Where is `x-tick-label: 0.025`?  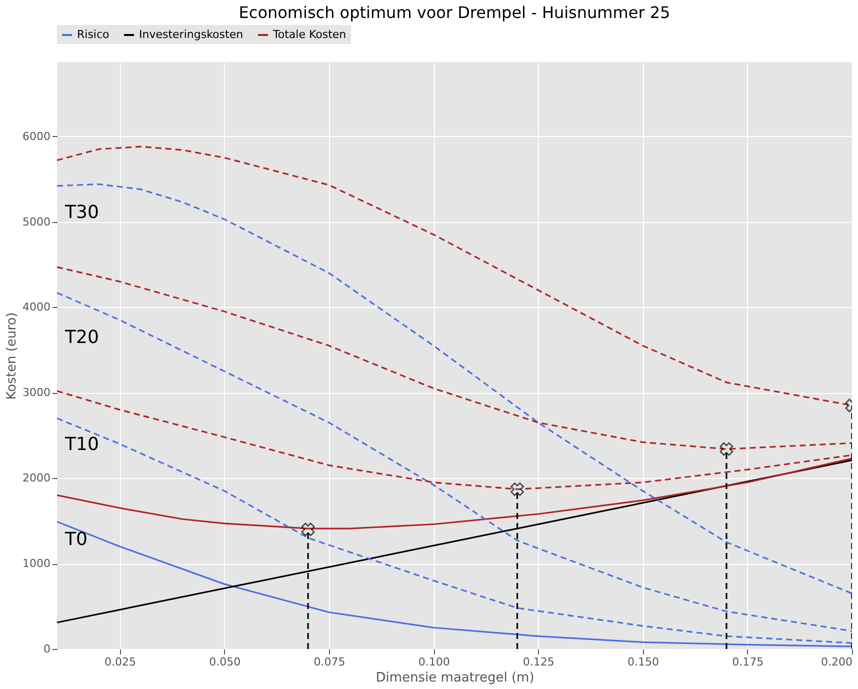
x-tick-label: 0.025 is located at coordinates (120, 662).